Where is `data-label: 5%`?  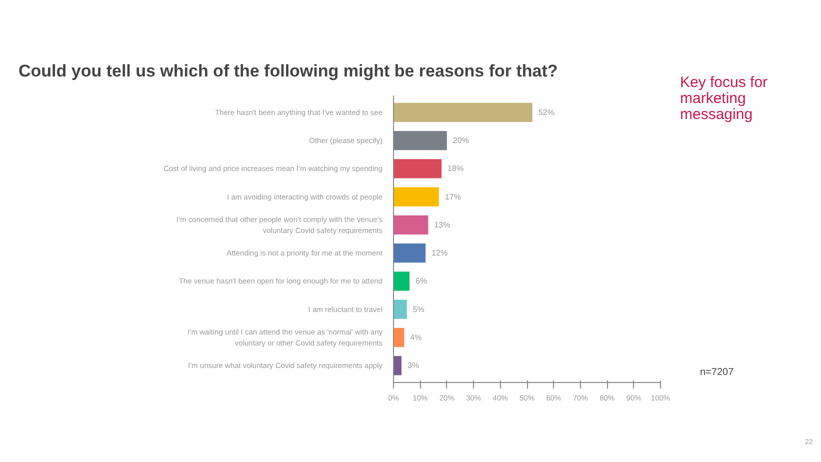 data-label: 5% is located at coordinates (418, 309).